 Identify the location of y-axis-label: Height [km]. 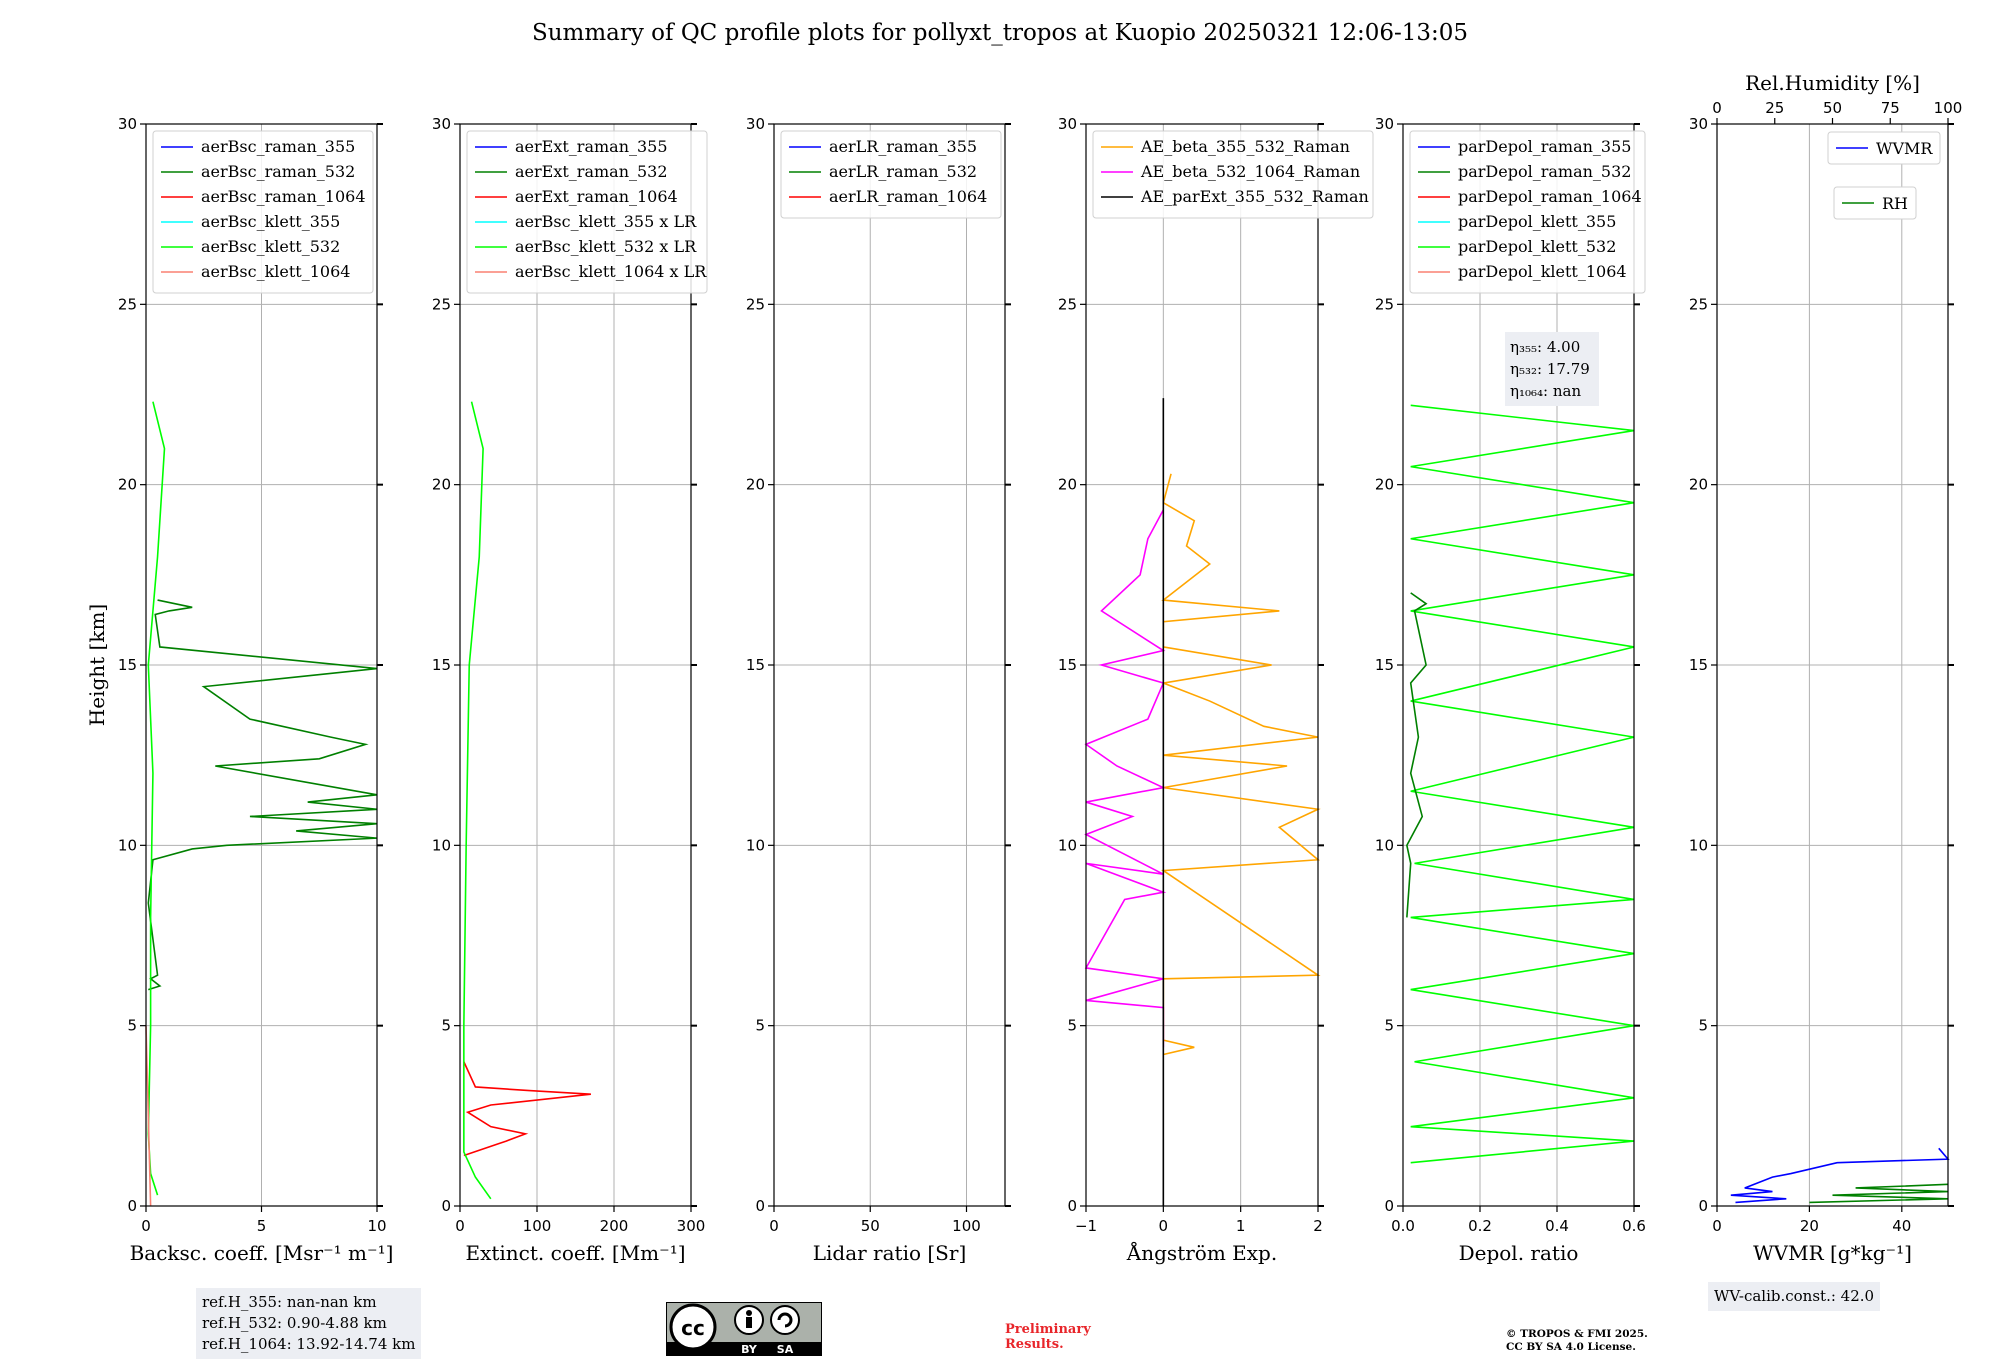
(97, 665).